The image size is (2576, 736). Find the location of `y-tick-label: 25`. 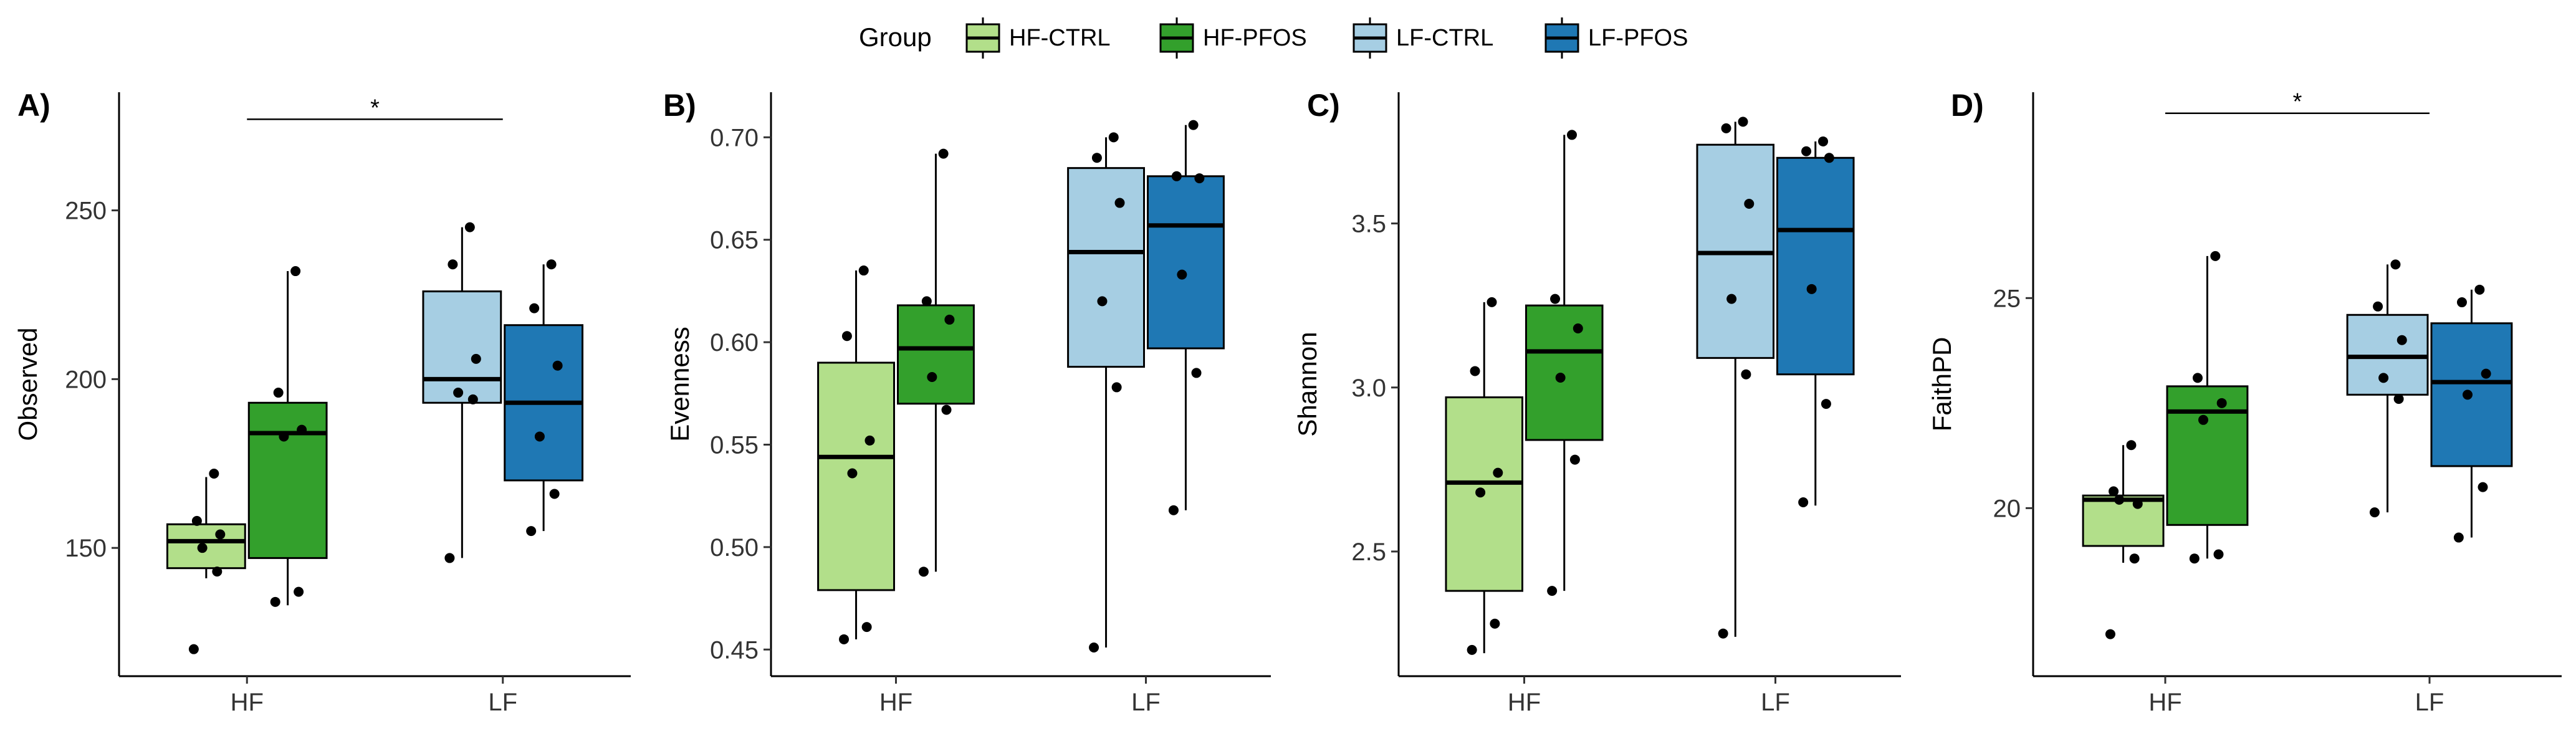

y-tick-label: 25 is located at coordinates (2007, 298).